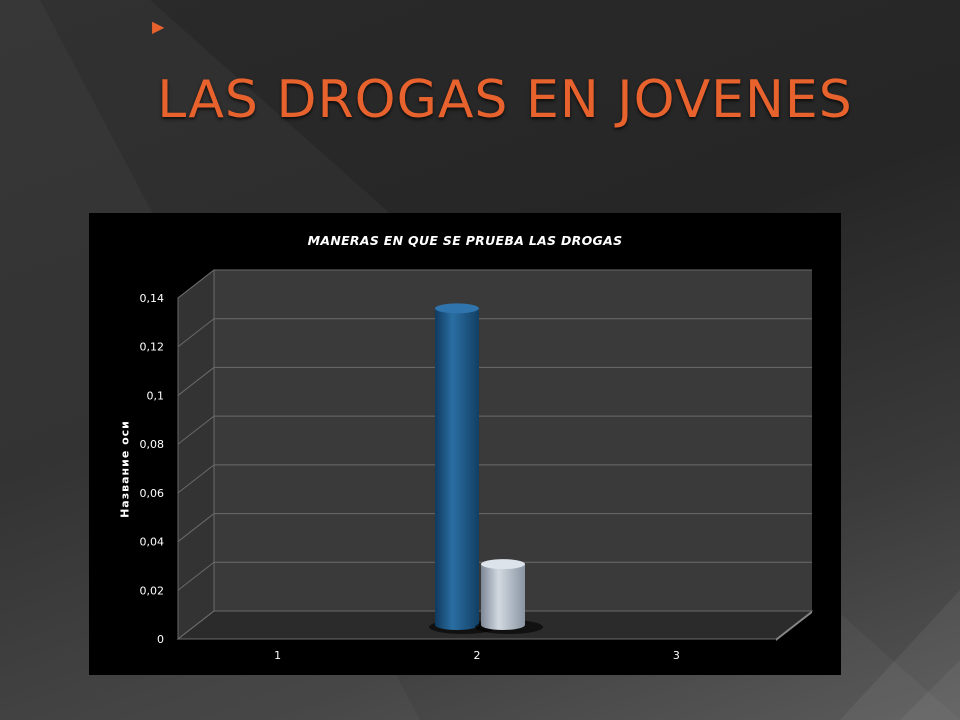 The width and height of the screenshot is (960, 720). I want to click on chart-title: MANERAS EN QUE SE PRUEBA LAS DROGAS, so click(465, 240).